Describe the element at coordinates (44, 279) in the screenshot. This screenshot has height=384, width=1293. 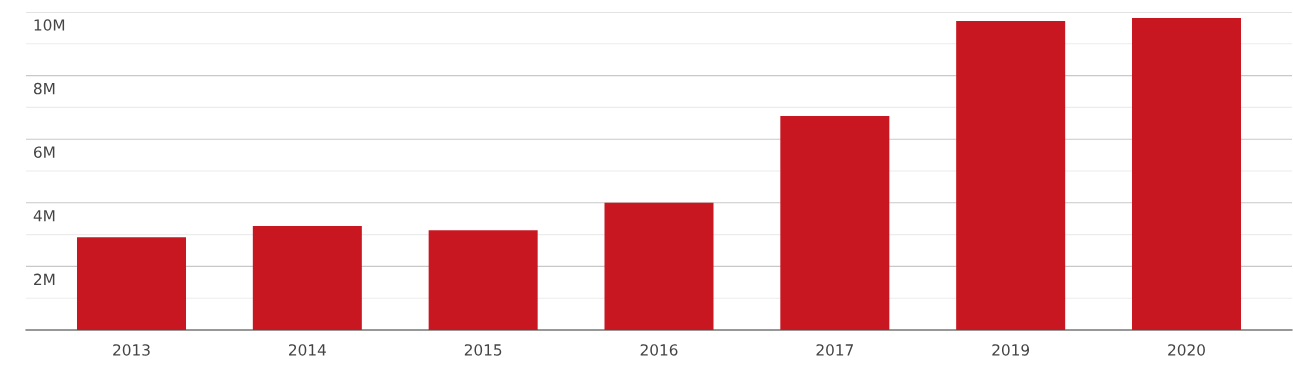
I see `y-tick-label: 2M` at that location.